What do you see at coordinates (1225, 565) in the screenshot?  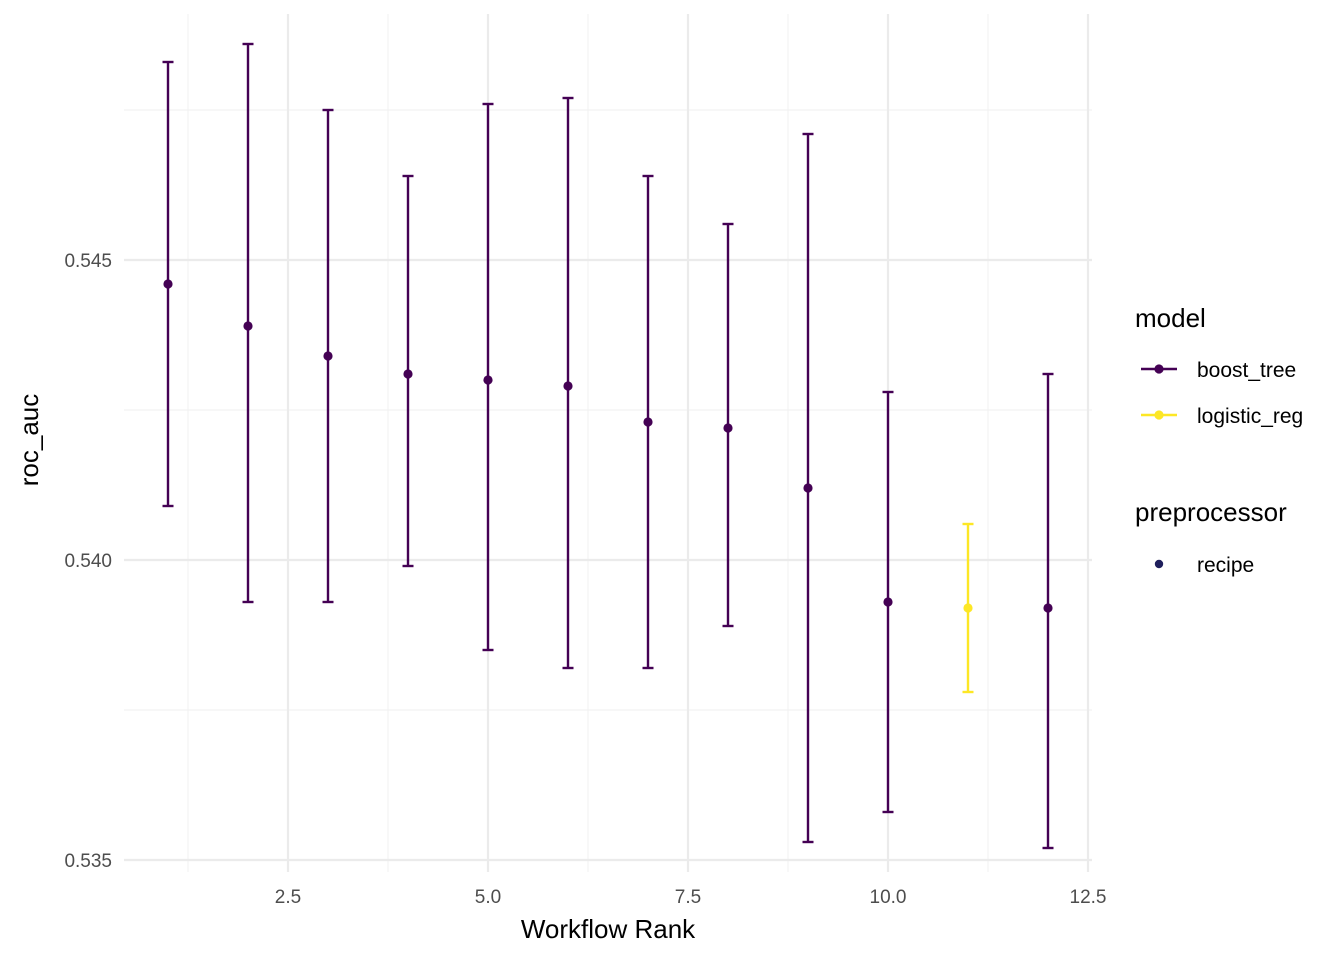 I see `legend-preprocessor-label: recipe` at bounding box center [1225, 565].